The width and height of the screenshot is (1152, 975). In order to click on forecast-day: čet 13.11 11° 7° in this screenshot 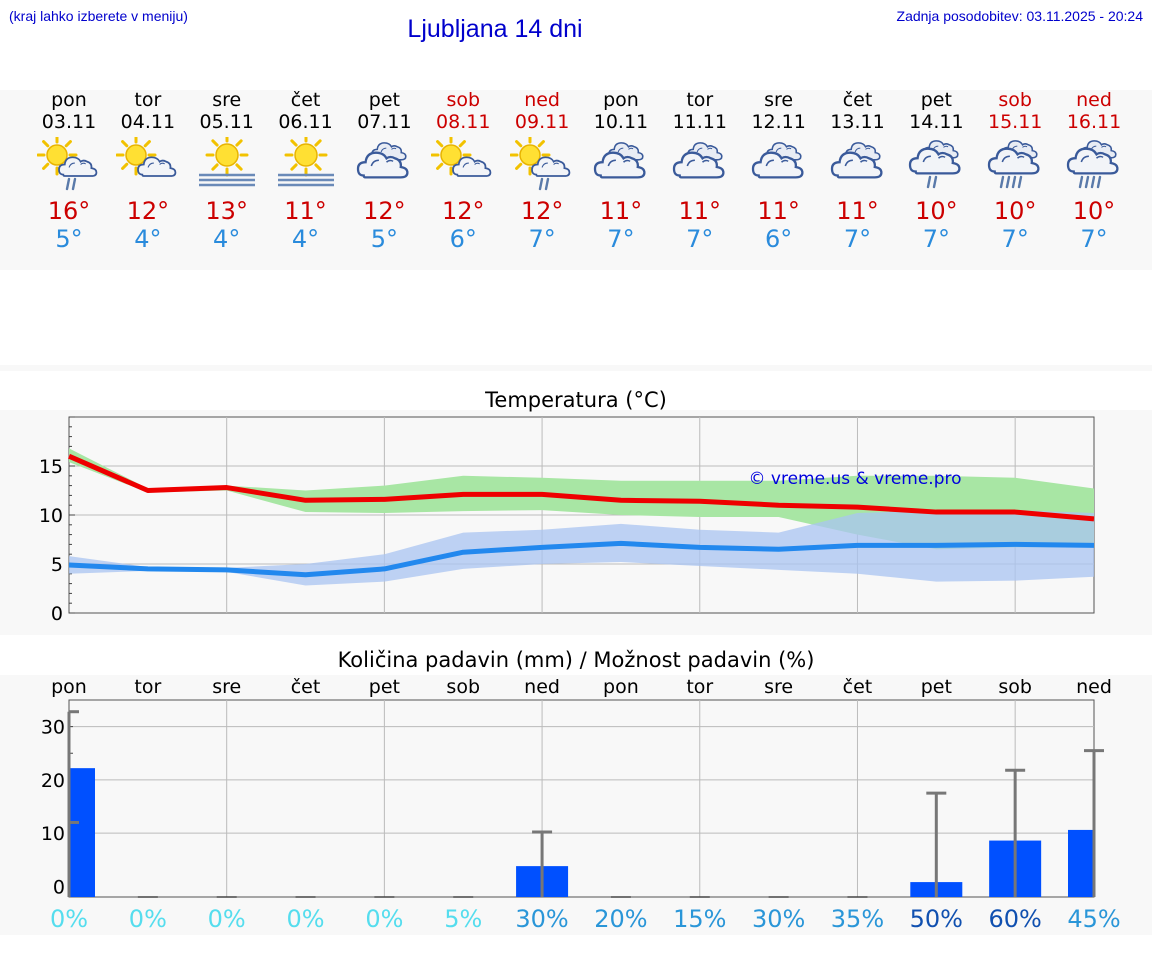, I will do `click(858, 171)`.